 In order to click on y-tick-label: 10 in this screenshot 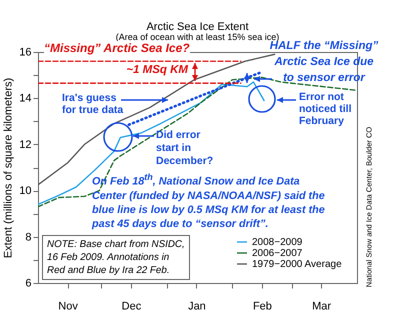, I will do `click(25, 191)`.